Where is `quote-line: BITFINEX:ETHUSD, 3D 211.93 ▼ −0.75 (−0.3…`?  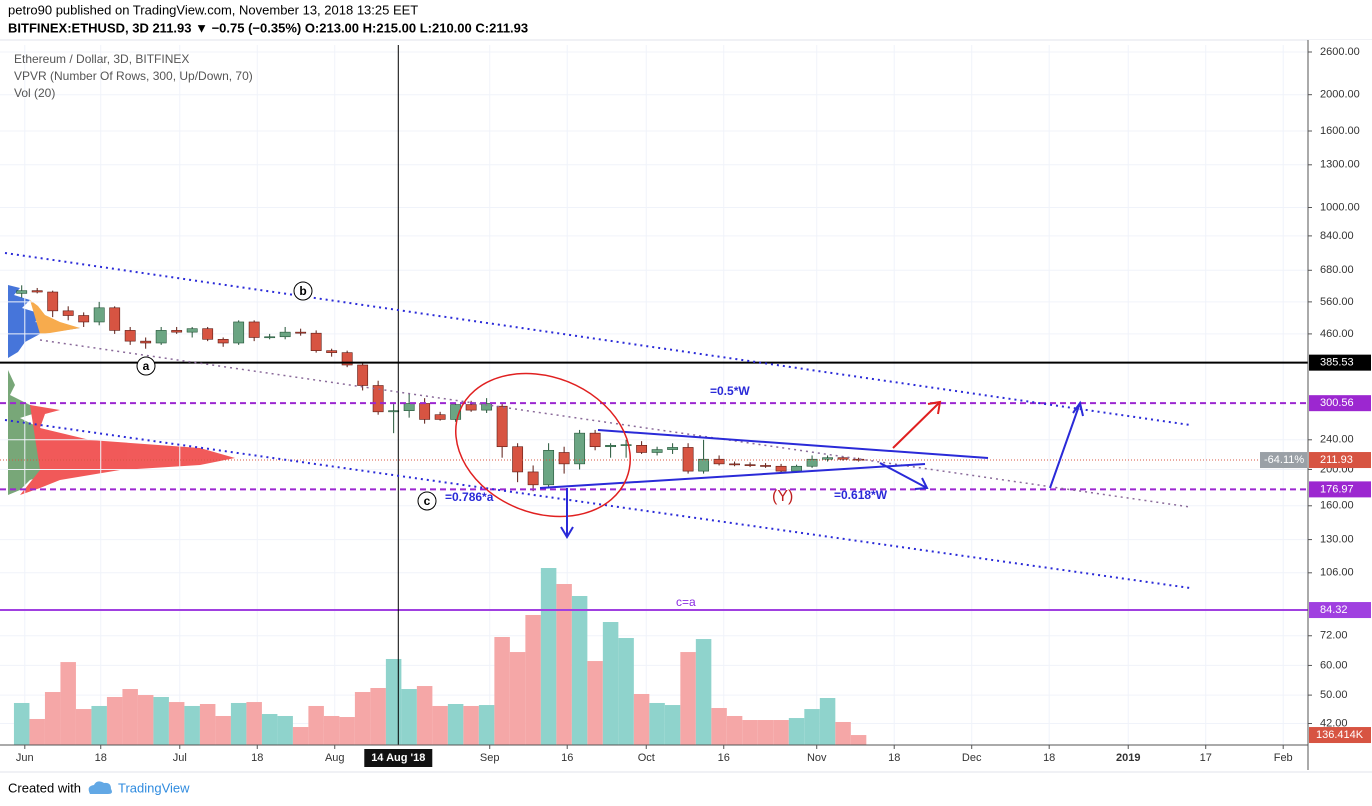
quote-line: BITFINEX:ETHUSD, 3D 211.93 ▼ −0.75 (−0.3… is located at coordinates (268, 27).